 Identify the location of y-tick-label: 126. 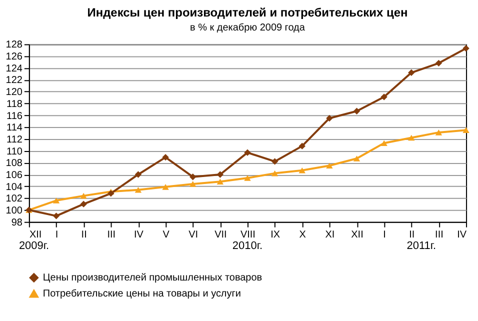
(14, 57).